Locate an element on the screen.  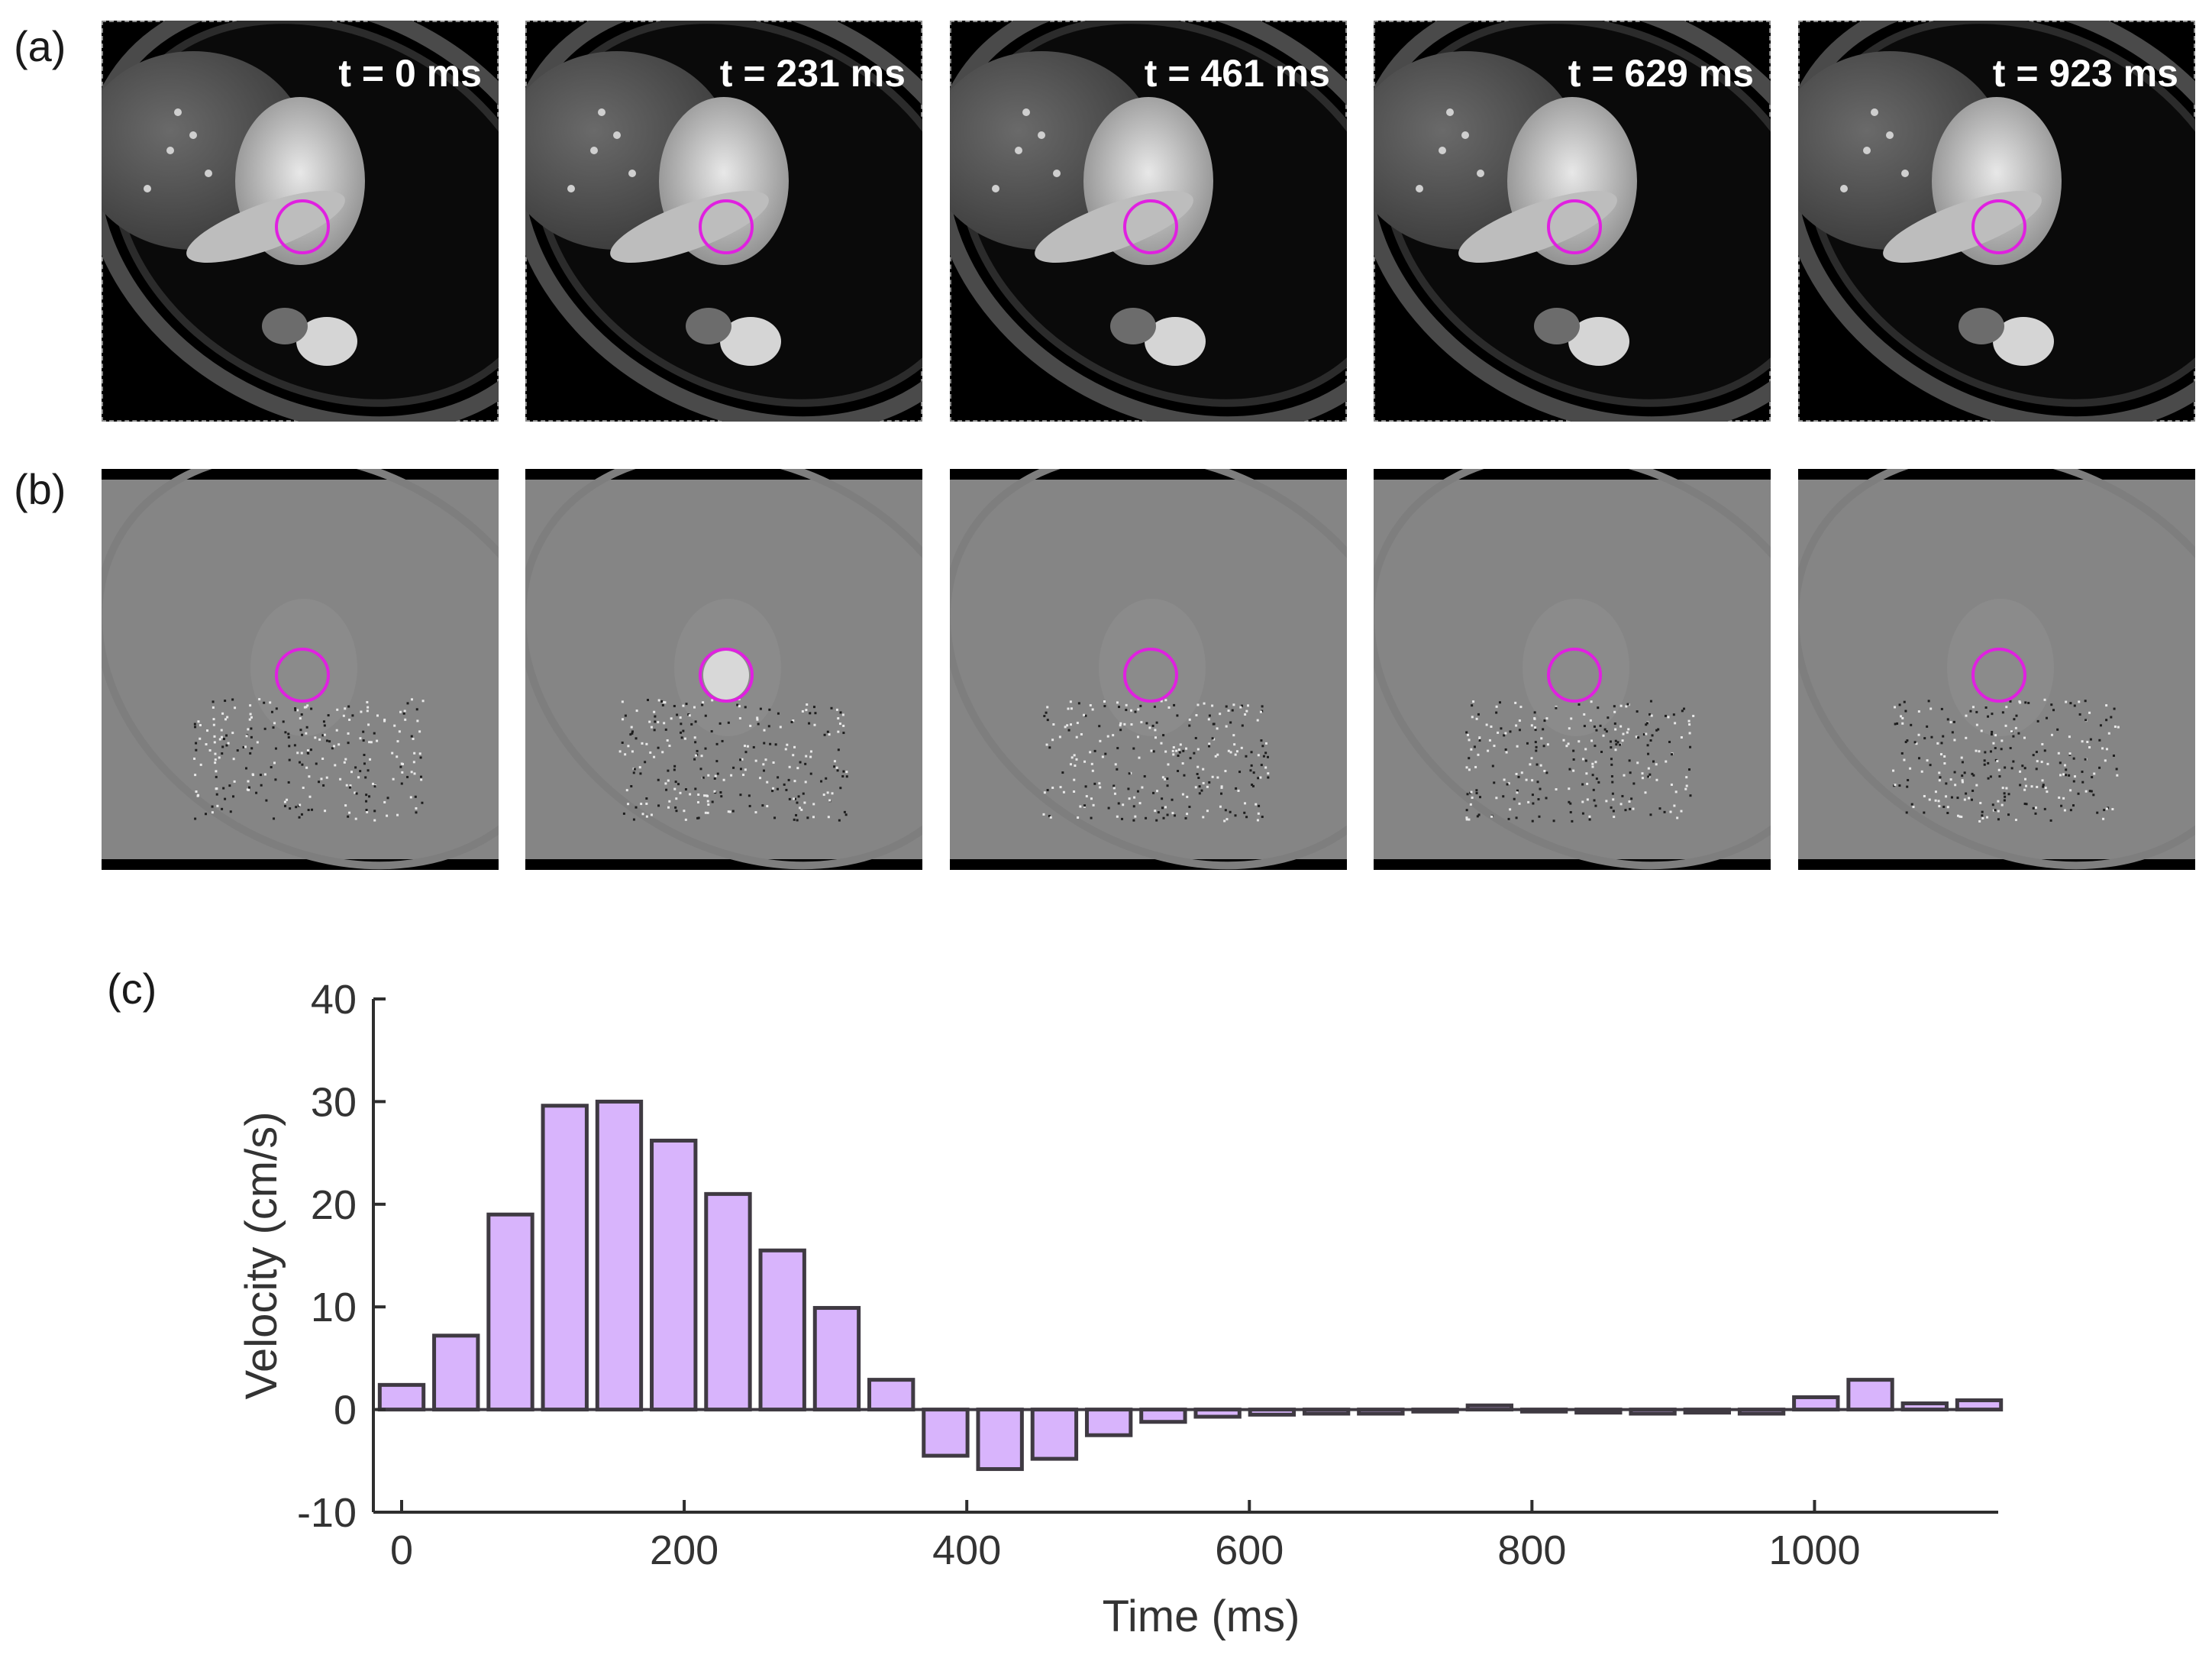
y-tick-label-1: 0 is located at coordinates (345, 1411).